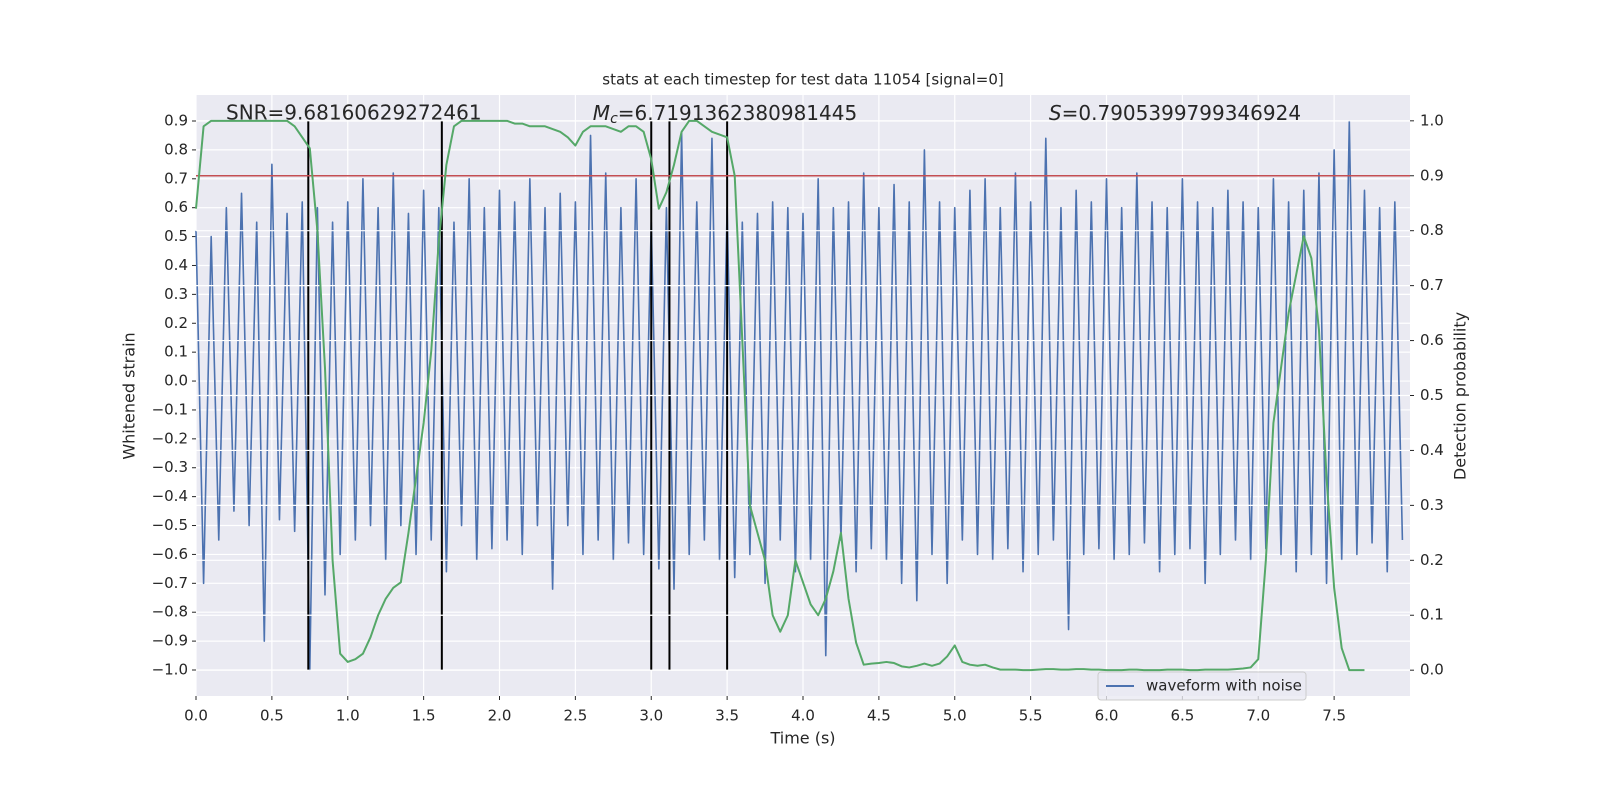 This screenshot has width=1600, height=800. I want to click on y2-tick-label: 0.2, so click(1432, 560).